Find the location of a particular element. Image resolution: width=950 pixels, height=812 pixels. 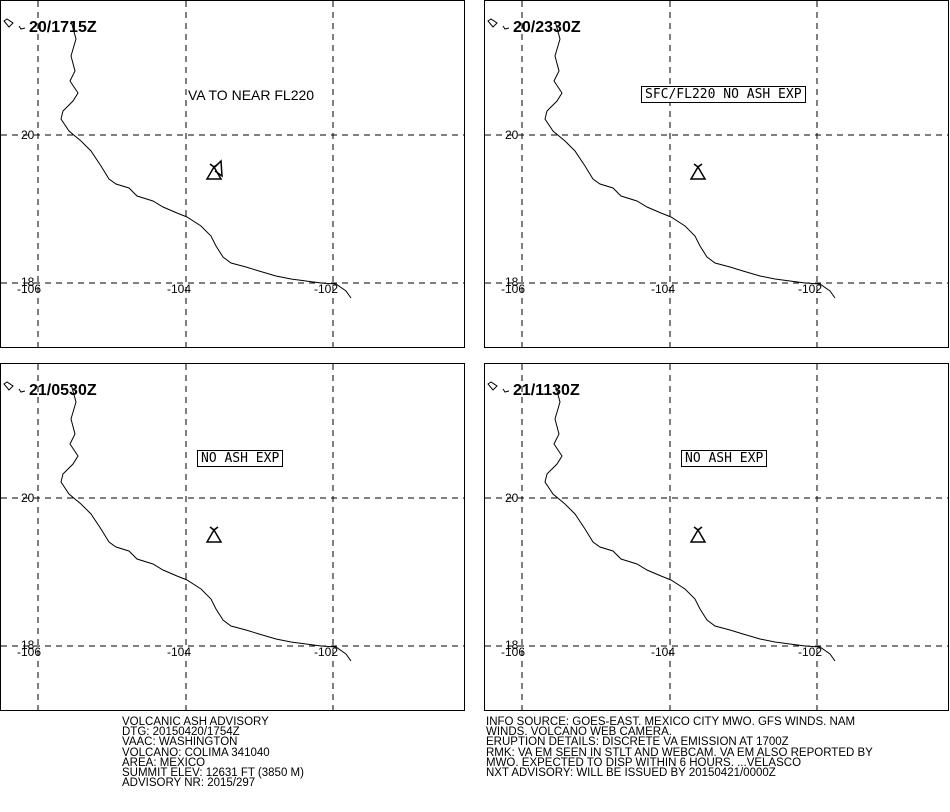

forecast-label: VA TO NEAR FL220 is located at coordinates (251, 95).